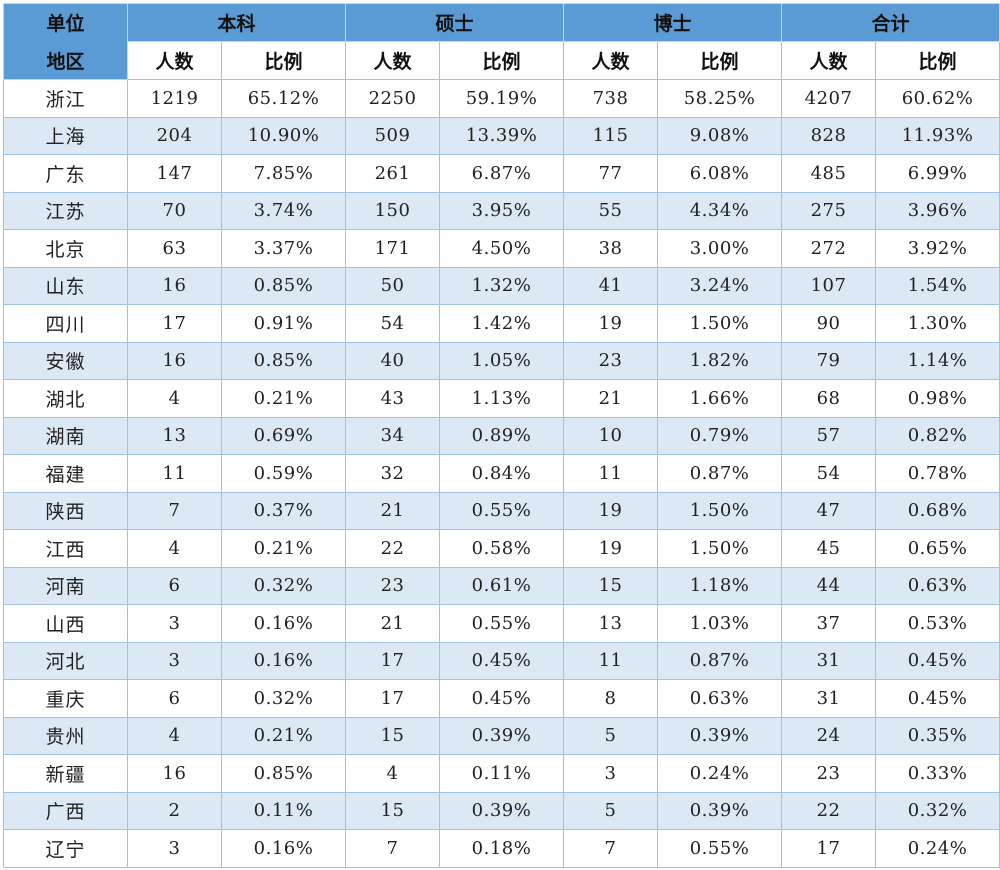  Describe the element at coordinates (611, 585) in the screenshot. I see `doctor-count-cell: 15` at that location.